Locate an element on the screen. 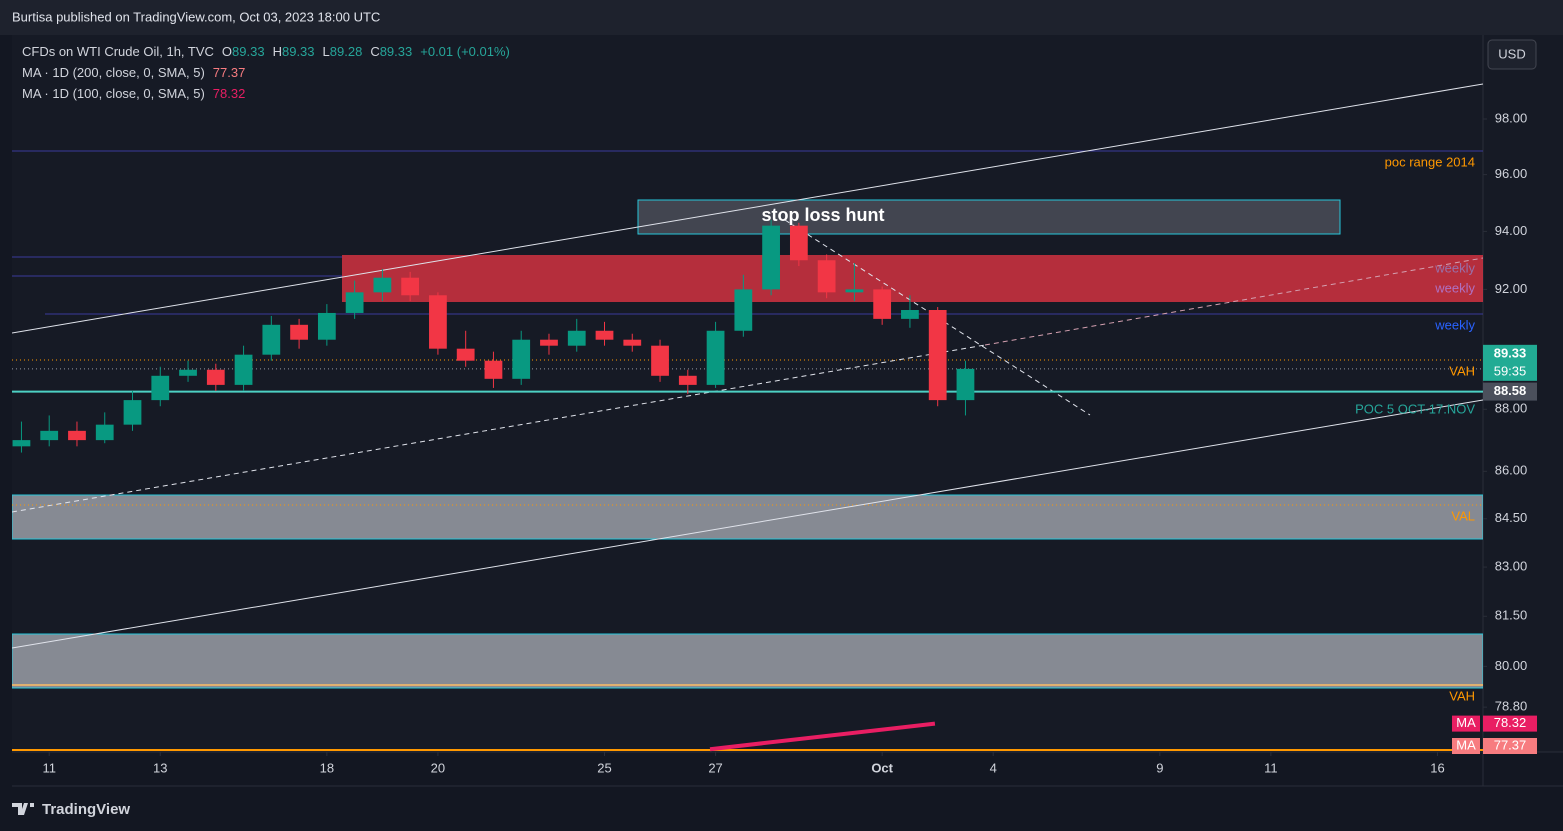  y-tick-label: 96.00 is located at coordinates (1511, 173).